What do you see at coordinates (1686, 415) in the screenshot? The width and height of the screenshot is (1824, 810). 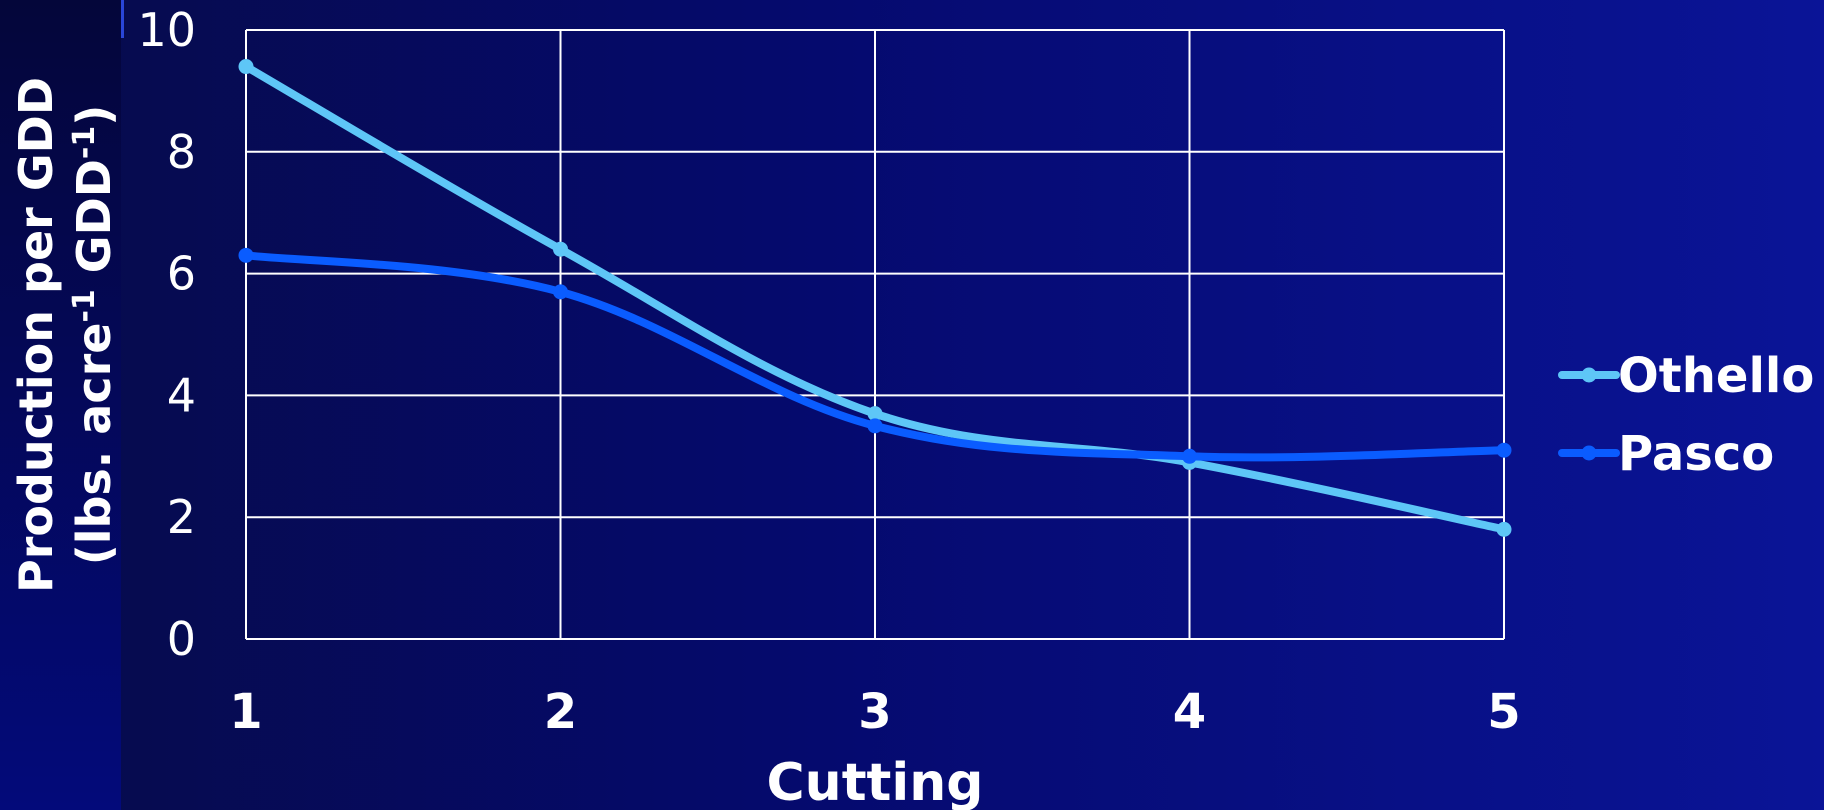 I see `legend: Othello Pasco` at bounding box center [1686, 415].